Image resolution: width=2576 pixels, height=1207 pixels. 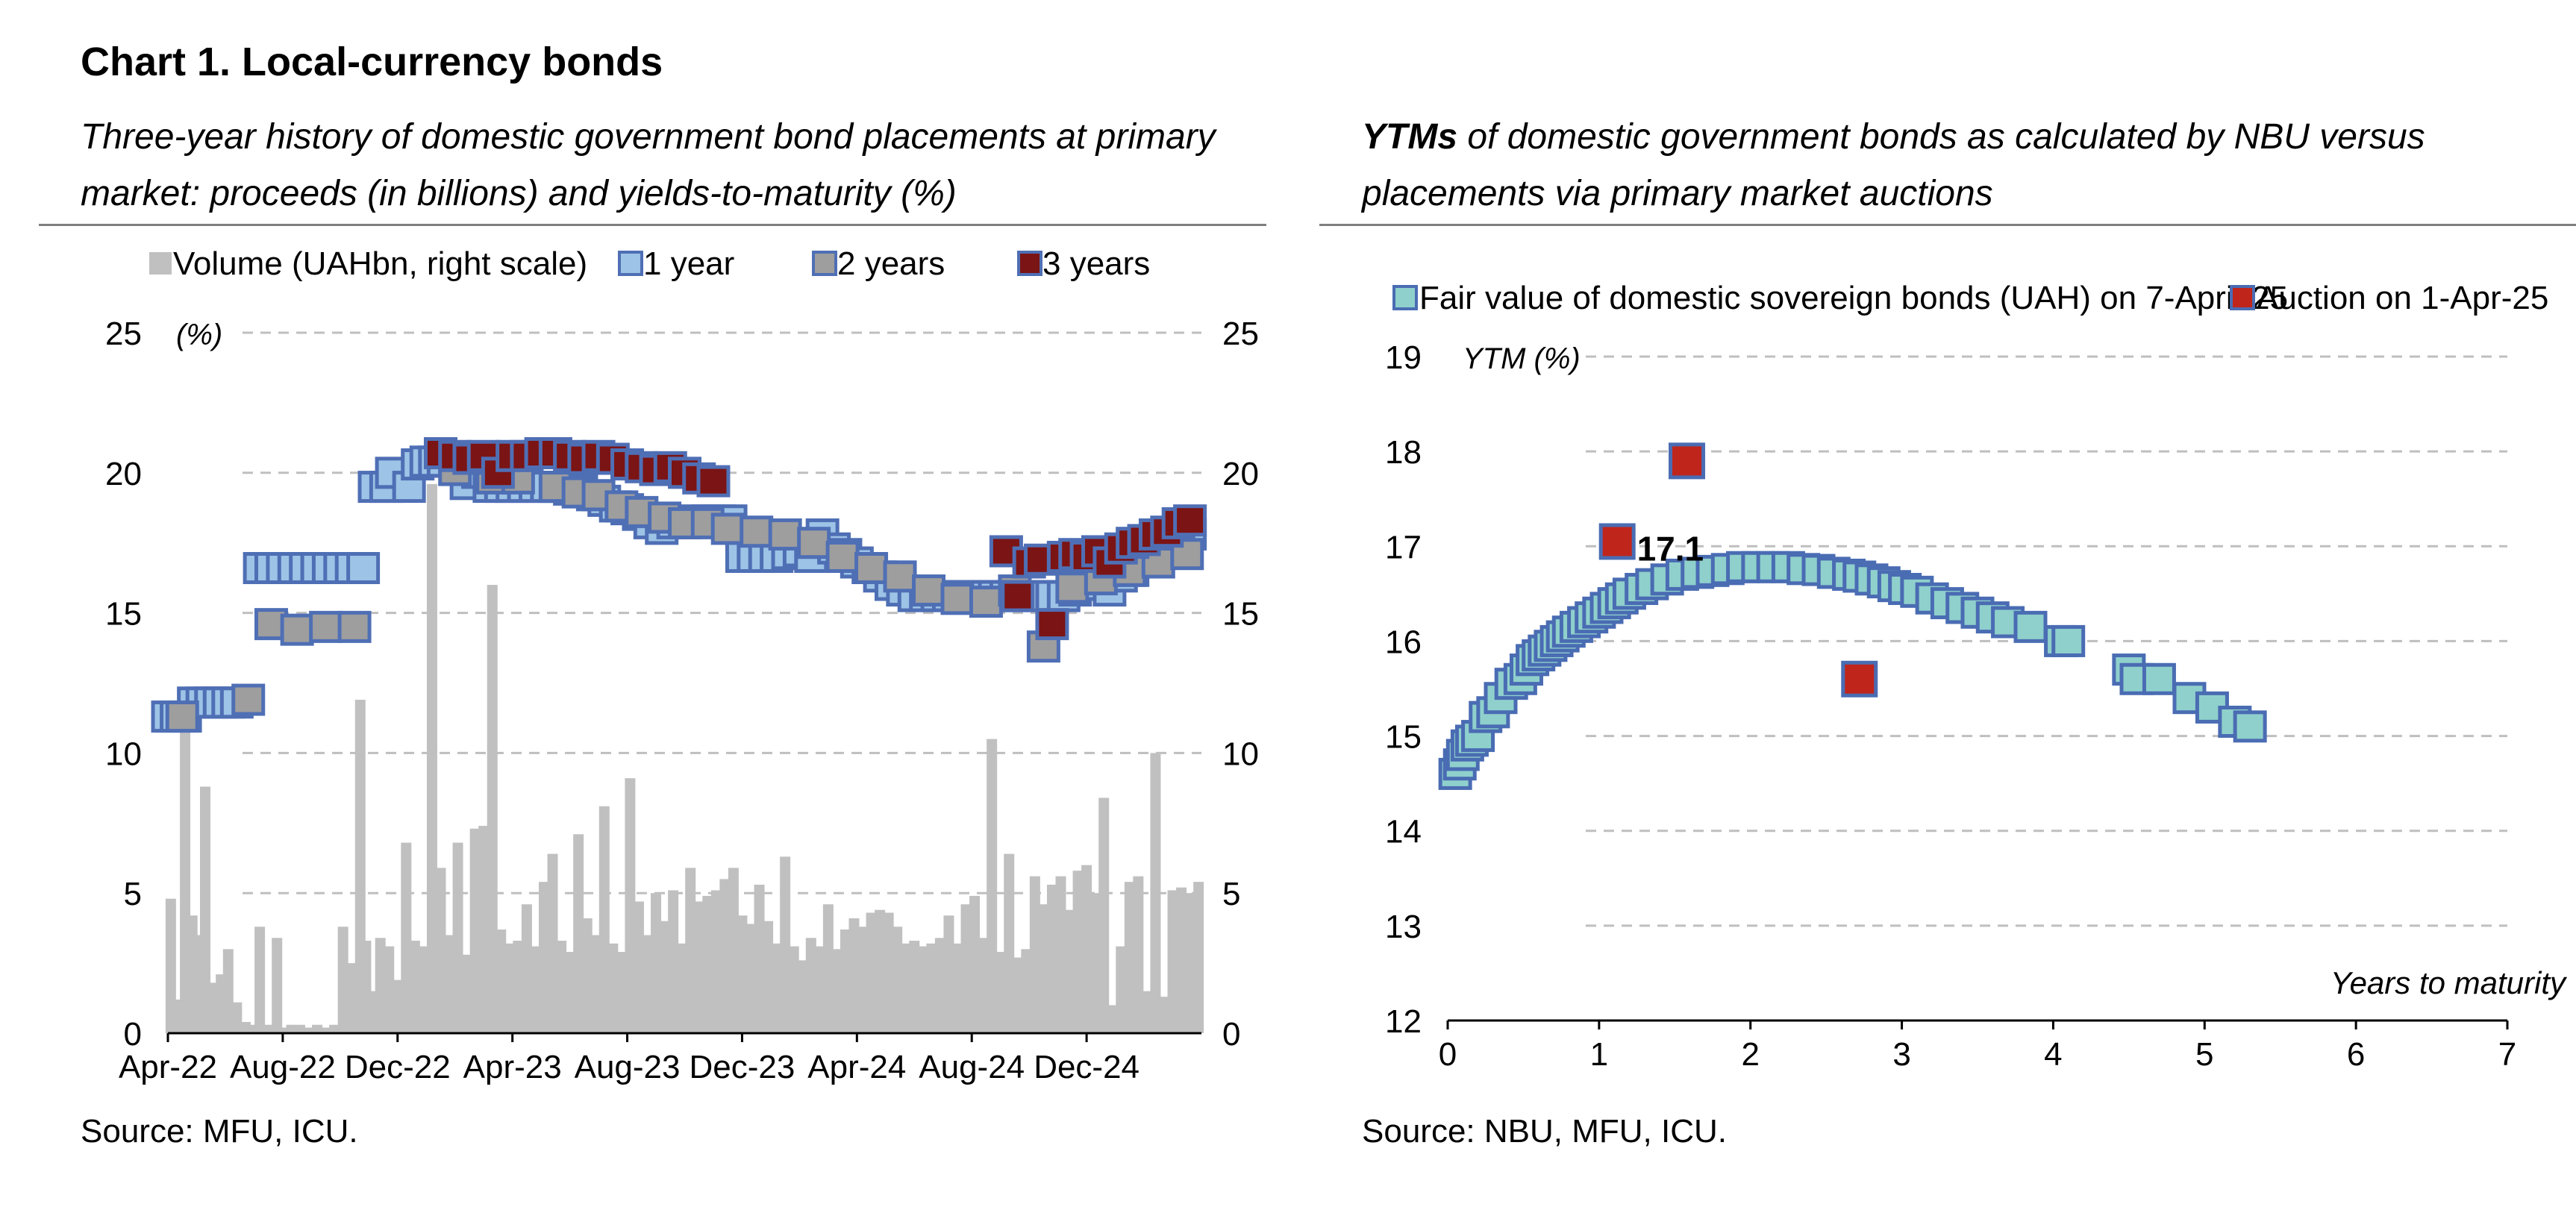 I want to click on right-axis-tick-label: 5, so click(x=1231, y=894).